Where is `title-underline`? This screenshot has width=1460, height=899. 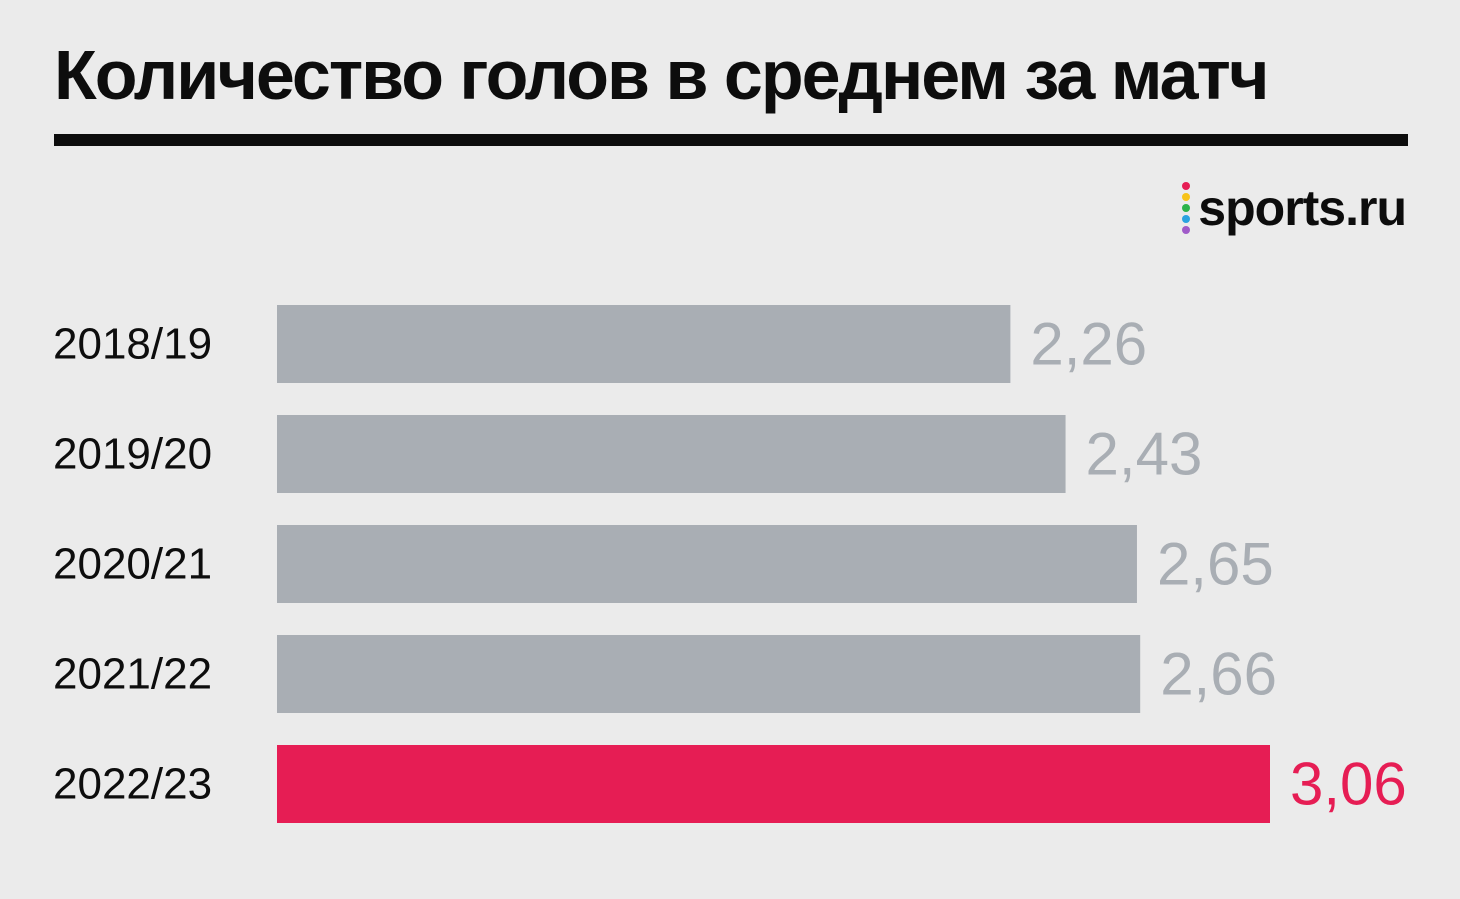 title-underline is located at coordinates (731, 140).